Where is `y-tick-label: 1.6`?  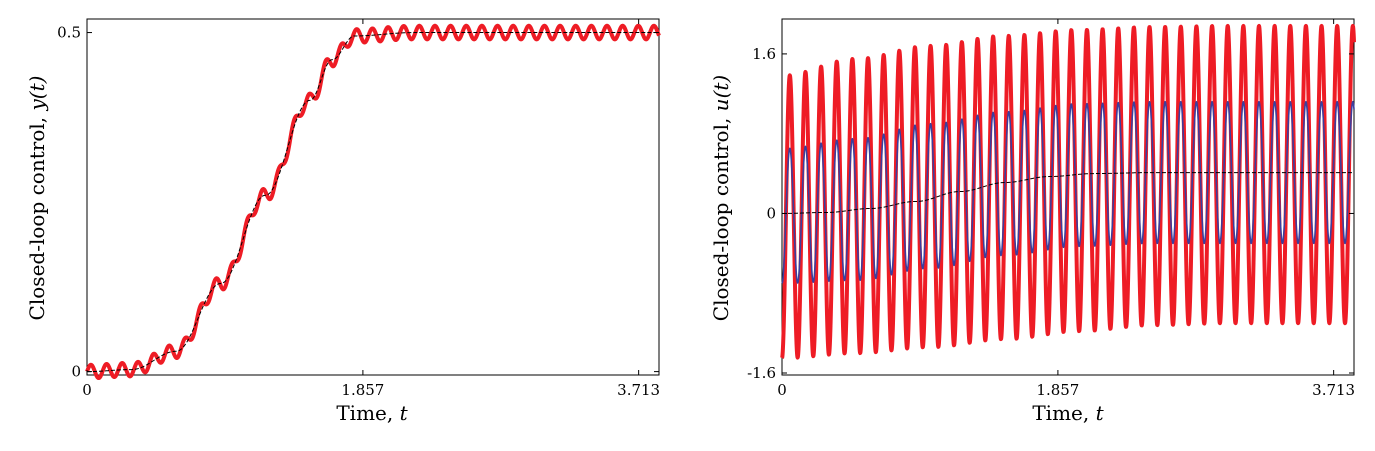
y-tick-label: 1.6 is located at coordinates (764, 54).